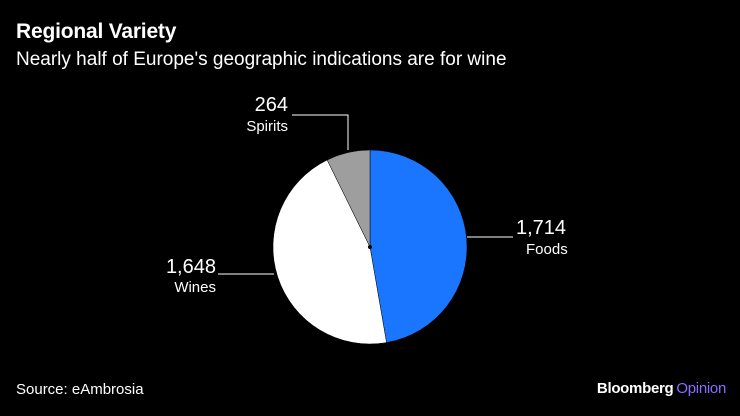  I want to click on data-label-foods-name: Foods, so click(547, 249).